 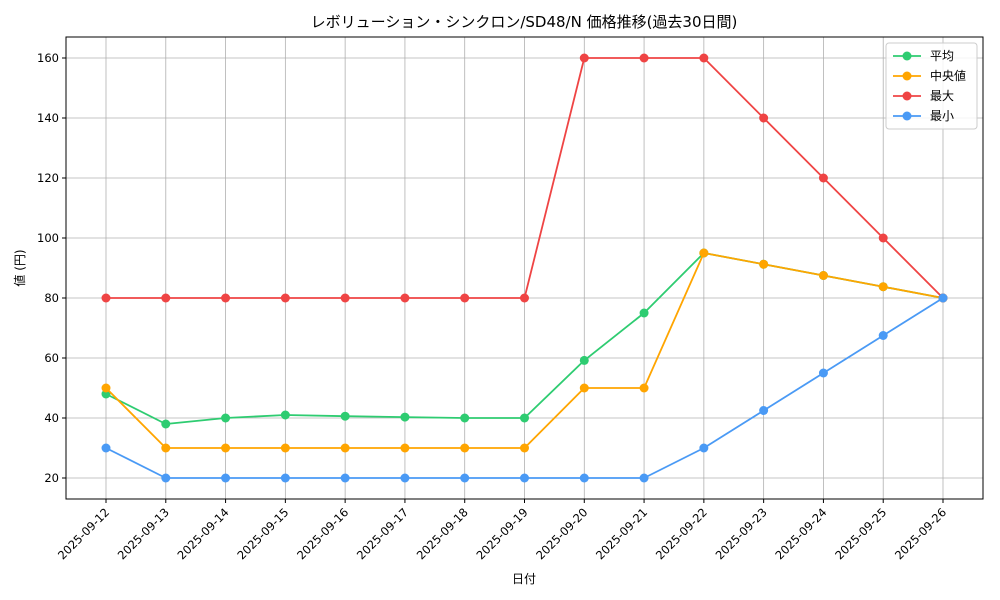 I want to click on legend-label: 平均, so click(x=942, y=56).